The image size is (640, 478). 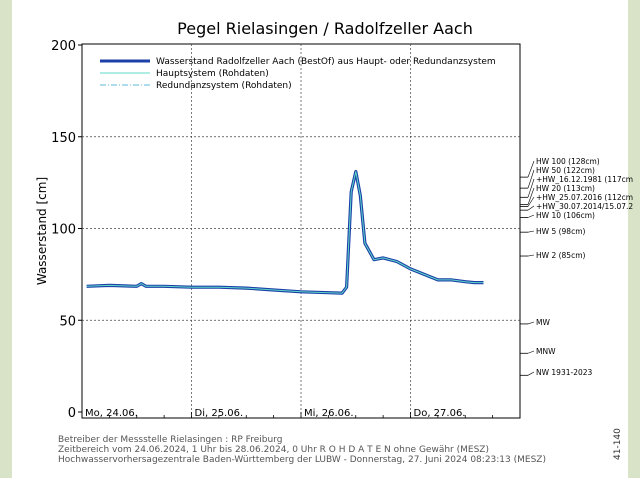 What do you see at coordinates (440, 413) in the screenshot?
I see `x-tick-label: Do, 27.06.` at bounding box center [440, 413].